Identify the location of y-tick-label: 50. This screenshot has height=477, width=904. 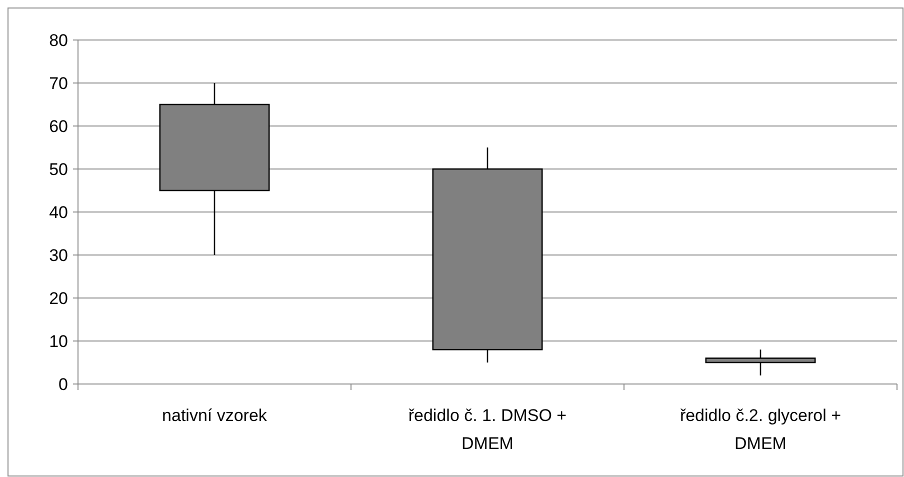
(58, 169).